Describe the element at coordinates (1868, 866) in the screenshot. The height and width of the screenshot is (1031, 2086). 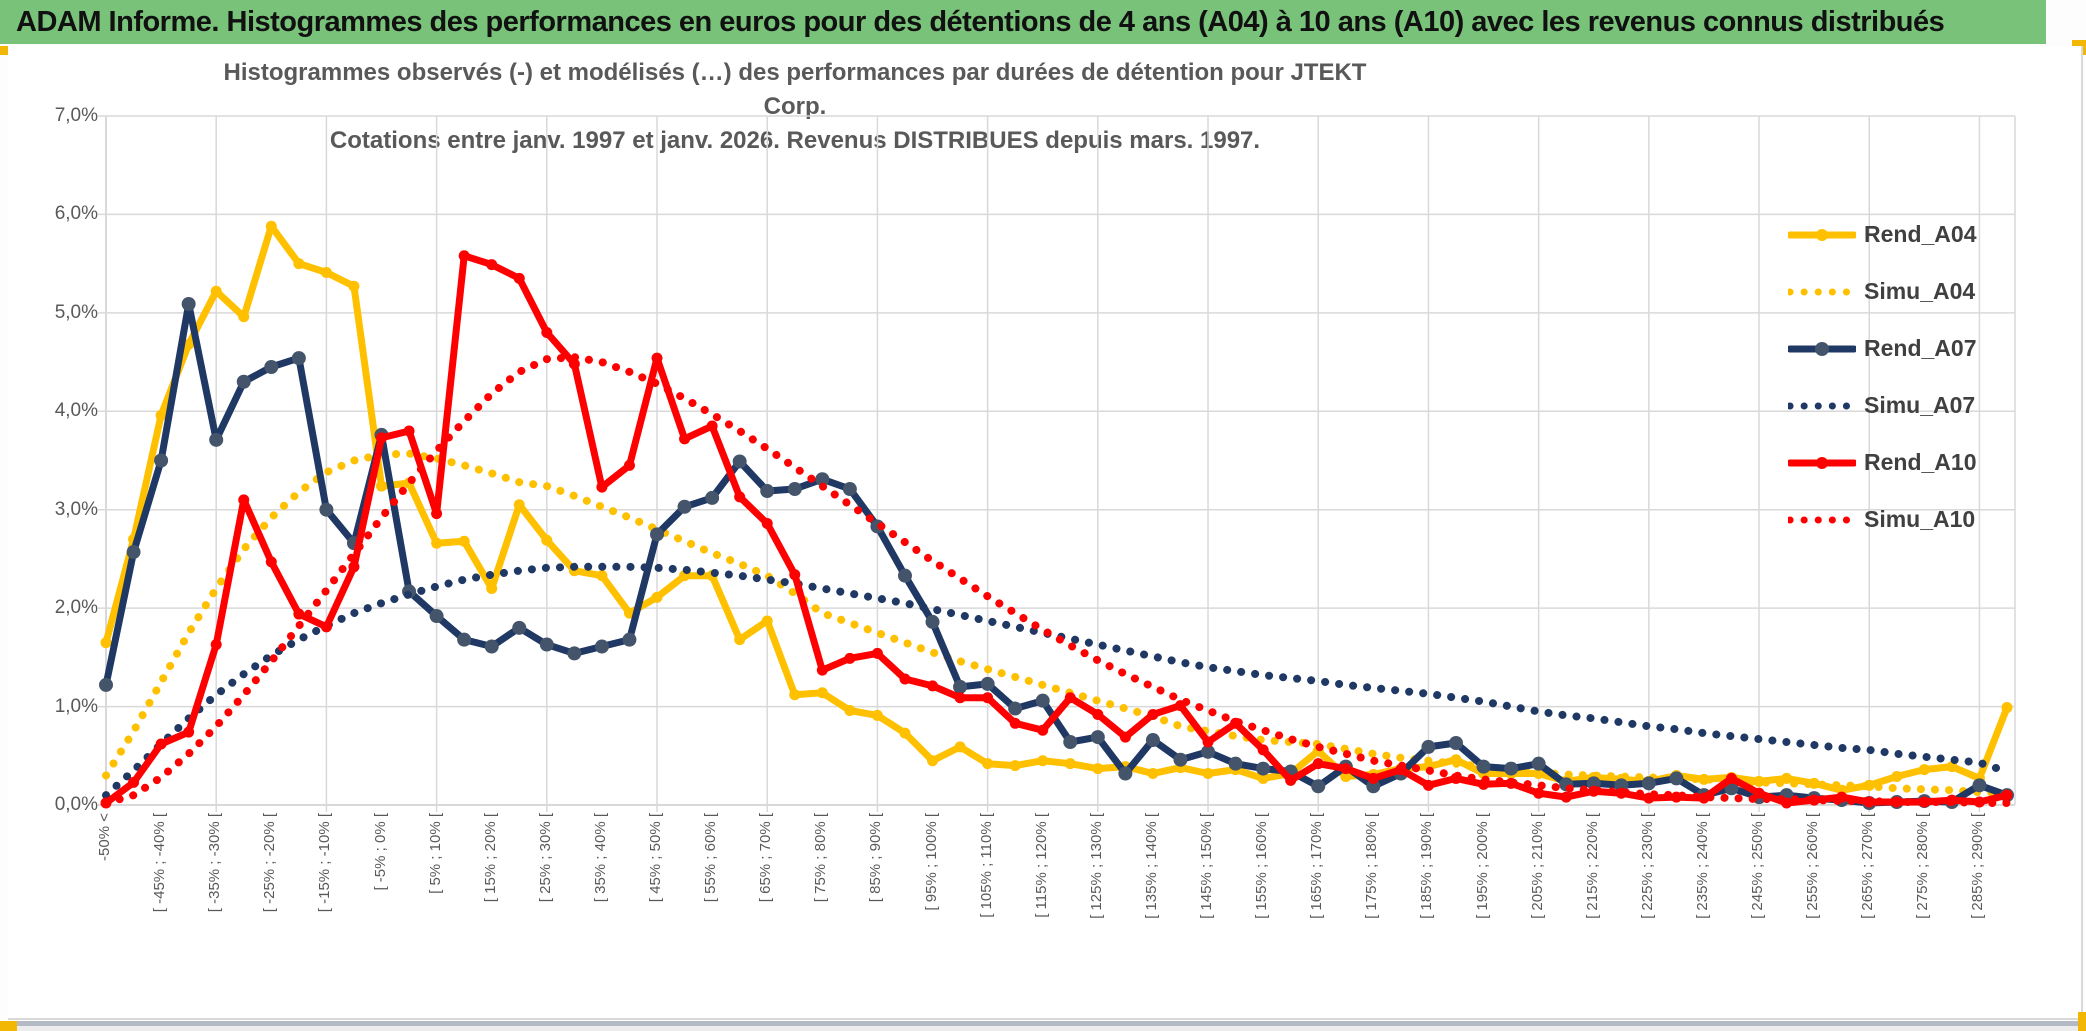
I see `x-tick-label: [ 265% ; 270% [` at that location.